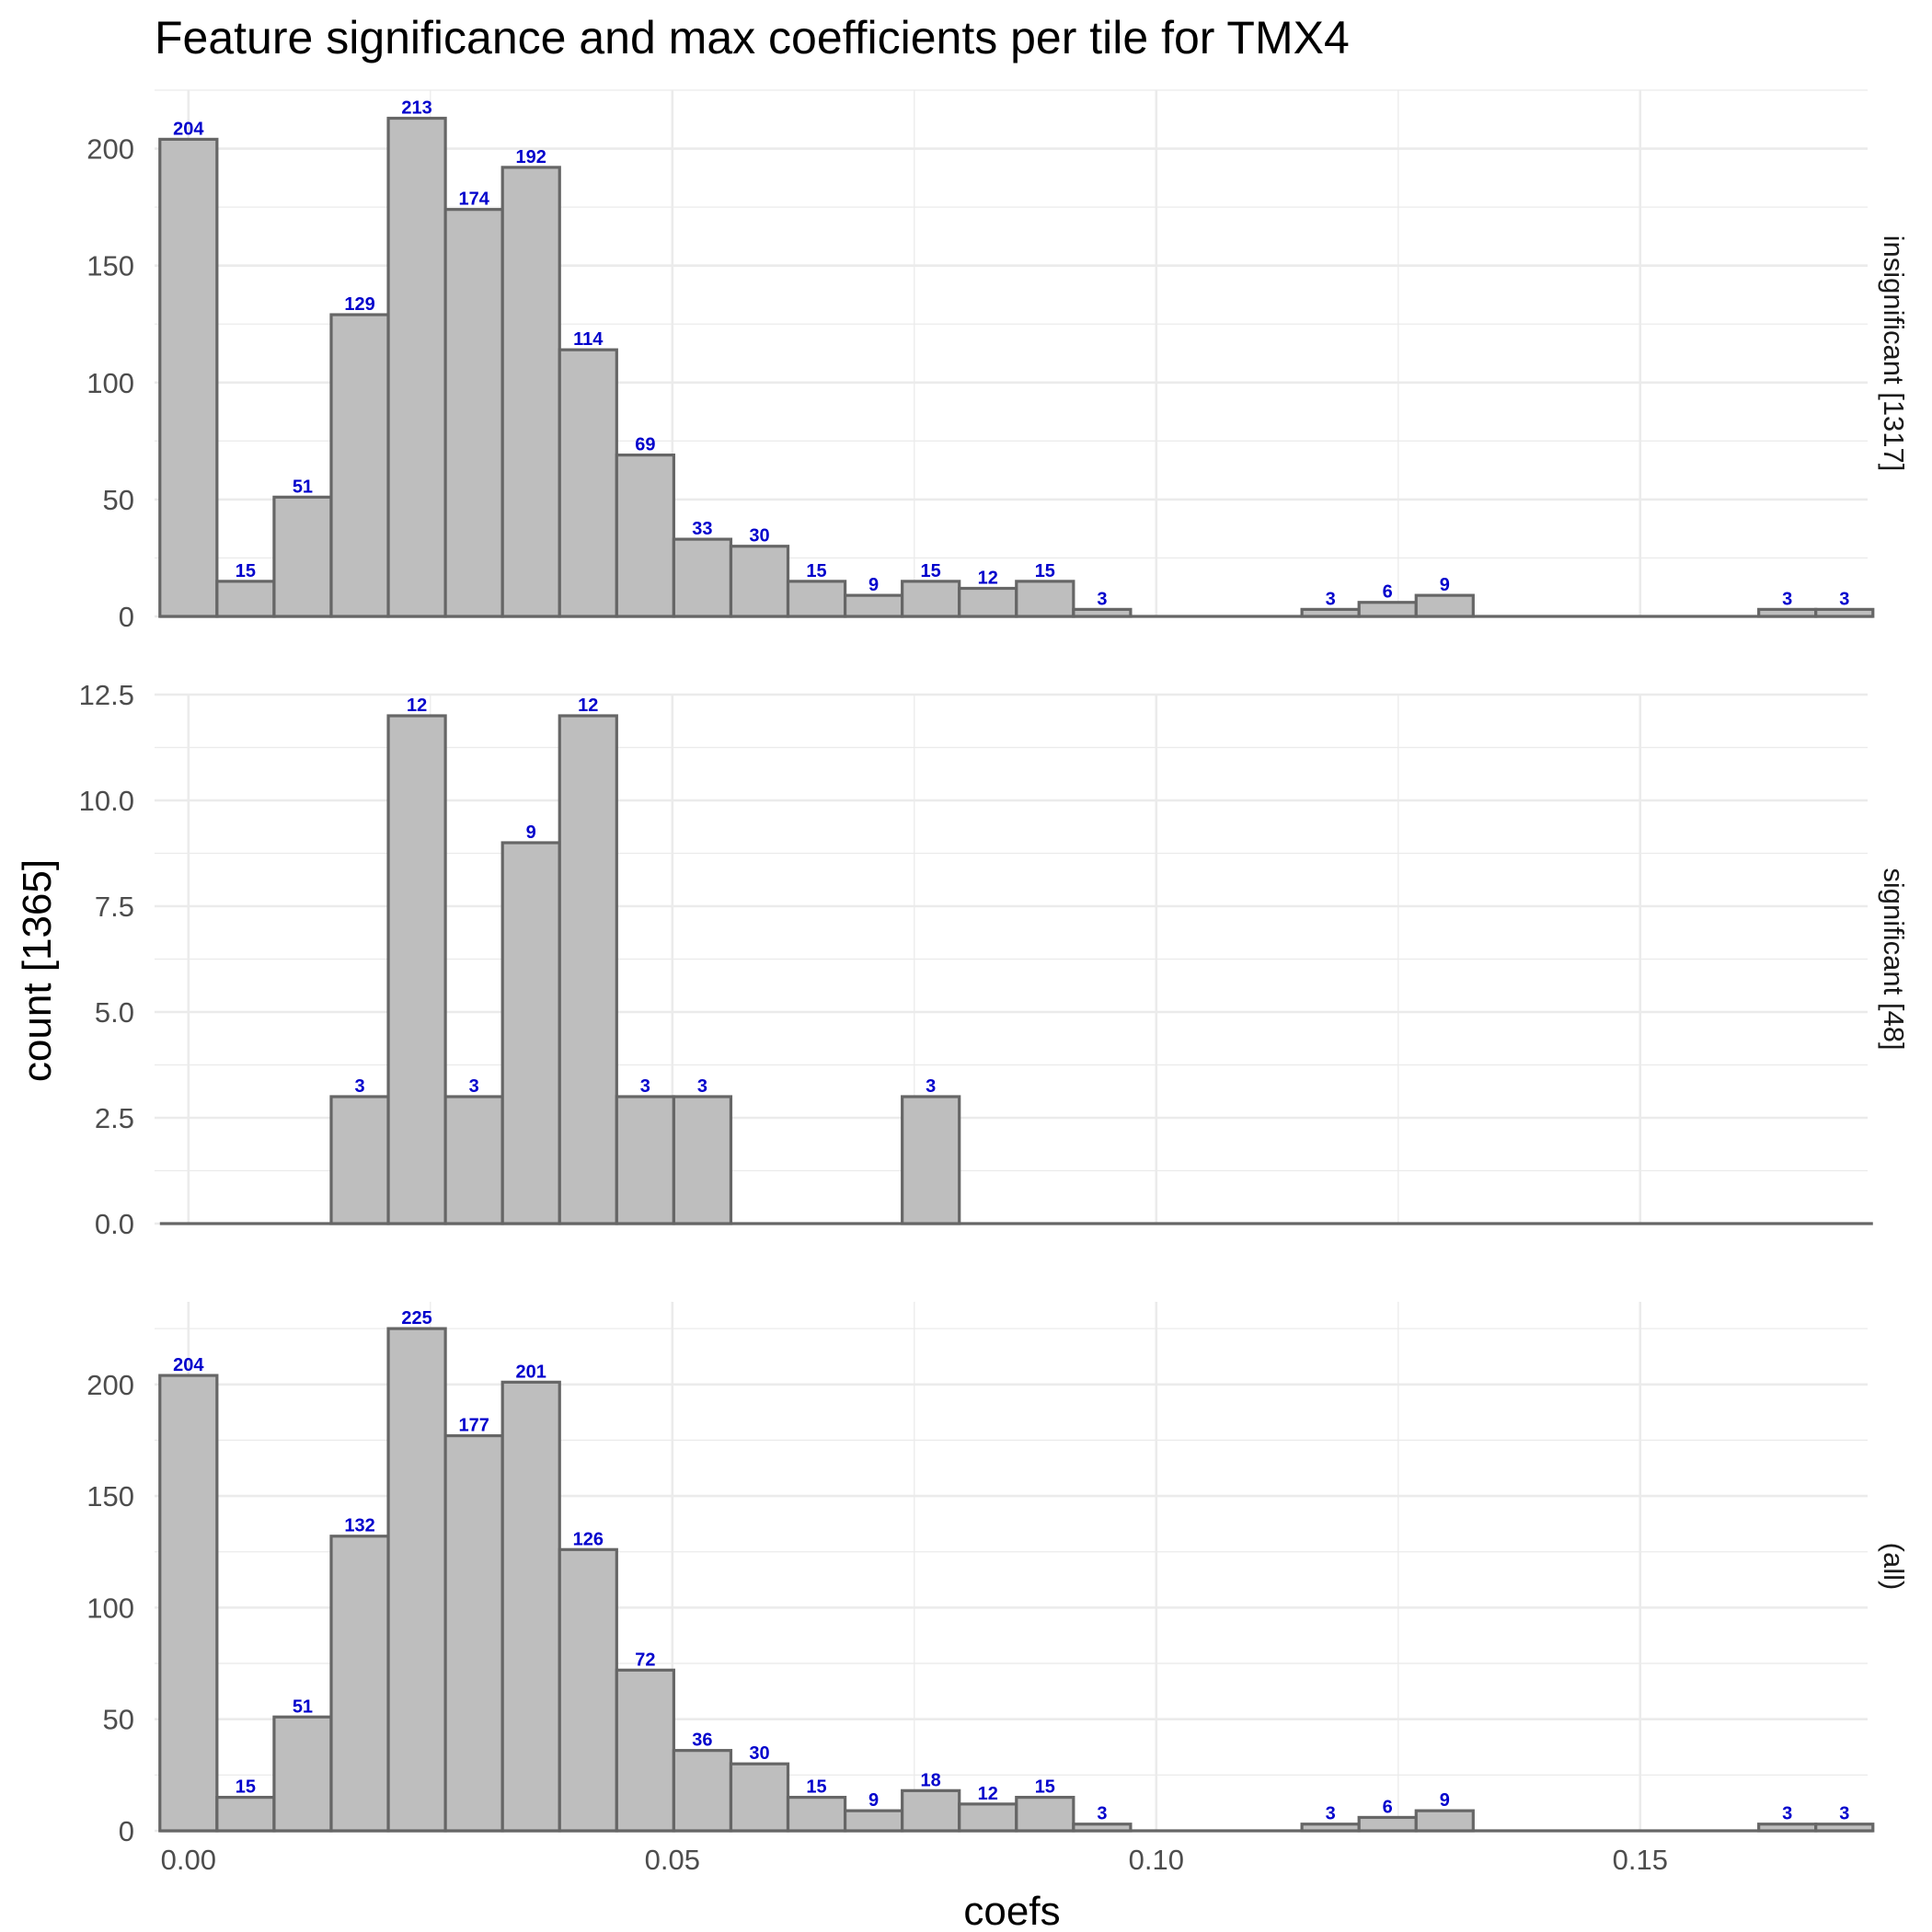  I want to click on y-tick-label: 7.5, so click(114, 907).